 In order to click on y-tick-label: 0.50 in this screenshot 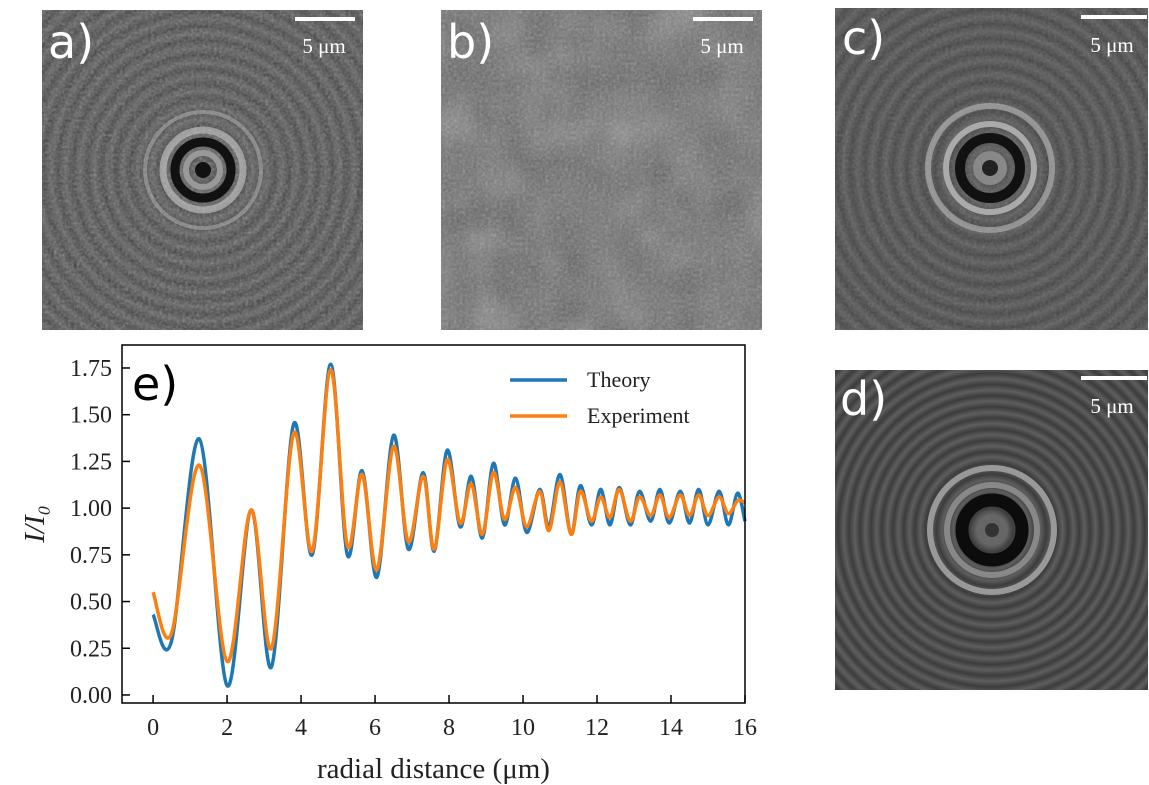, I will do `click(91, 603)`.